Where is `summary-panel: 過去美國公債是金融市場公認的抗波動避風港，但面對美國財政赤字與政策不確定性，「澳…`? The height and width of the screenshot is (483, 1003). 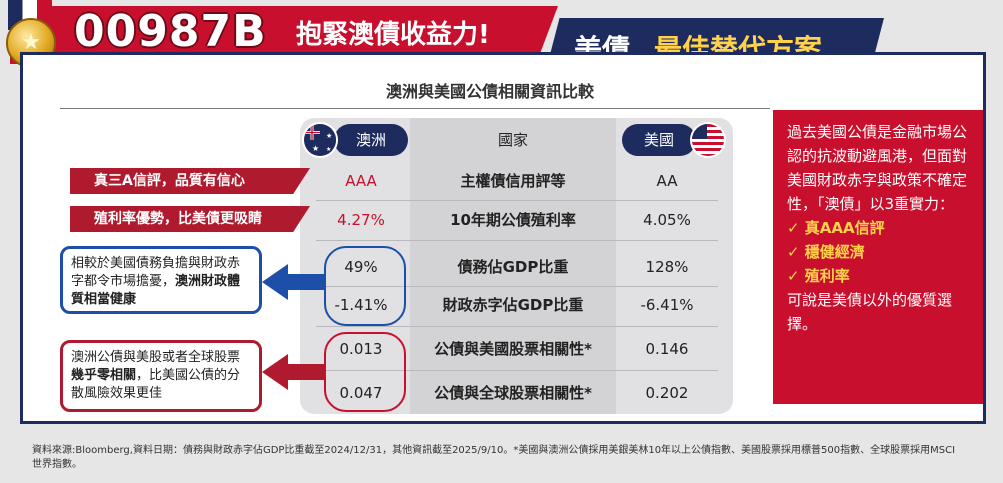 summary-panel: 過去美國公債是金融市場公認的抗波動避風港，但面對美國財政赤字與政策不確定性，「澳… is located at coordinates (878, 257).